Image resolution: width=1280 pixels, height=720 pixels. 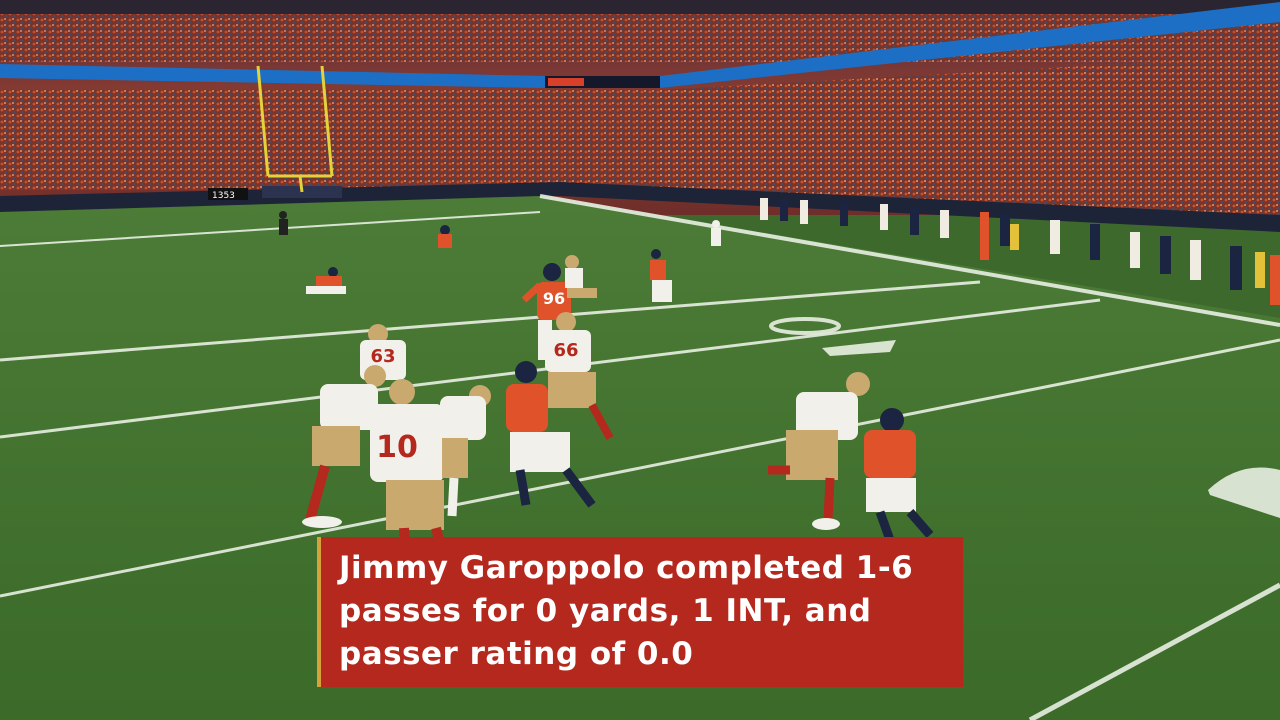 What do you see at coordinates (605, 611) in the screenshot?
I see `caption-line-2: passes for 0 yards, 1 INT, and` at bounding box center [605, 611].